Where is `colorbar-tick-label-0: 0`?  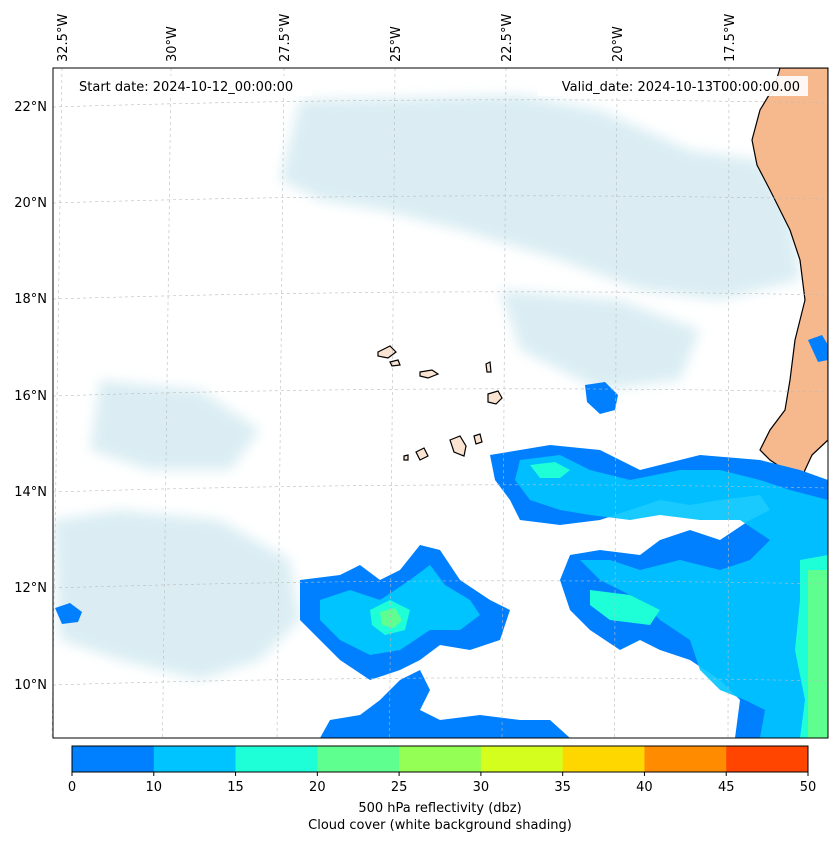
colorbar-tick-label-0: 0 is located at coordinates (72, 787).